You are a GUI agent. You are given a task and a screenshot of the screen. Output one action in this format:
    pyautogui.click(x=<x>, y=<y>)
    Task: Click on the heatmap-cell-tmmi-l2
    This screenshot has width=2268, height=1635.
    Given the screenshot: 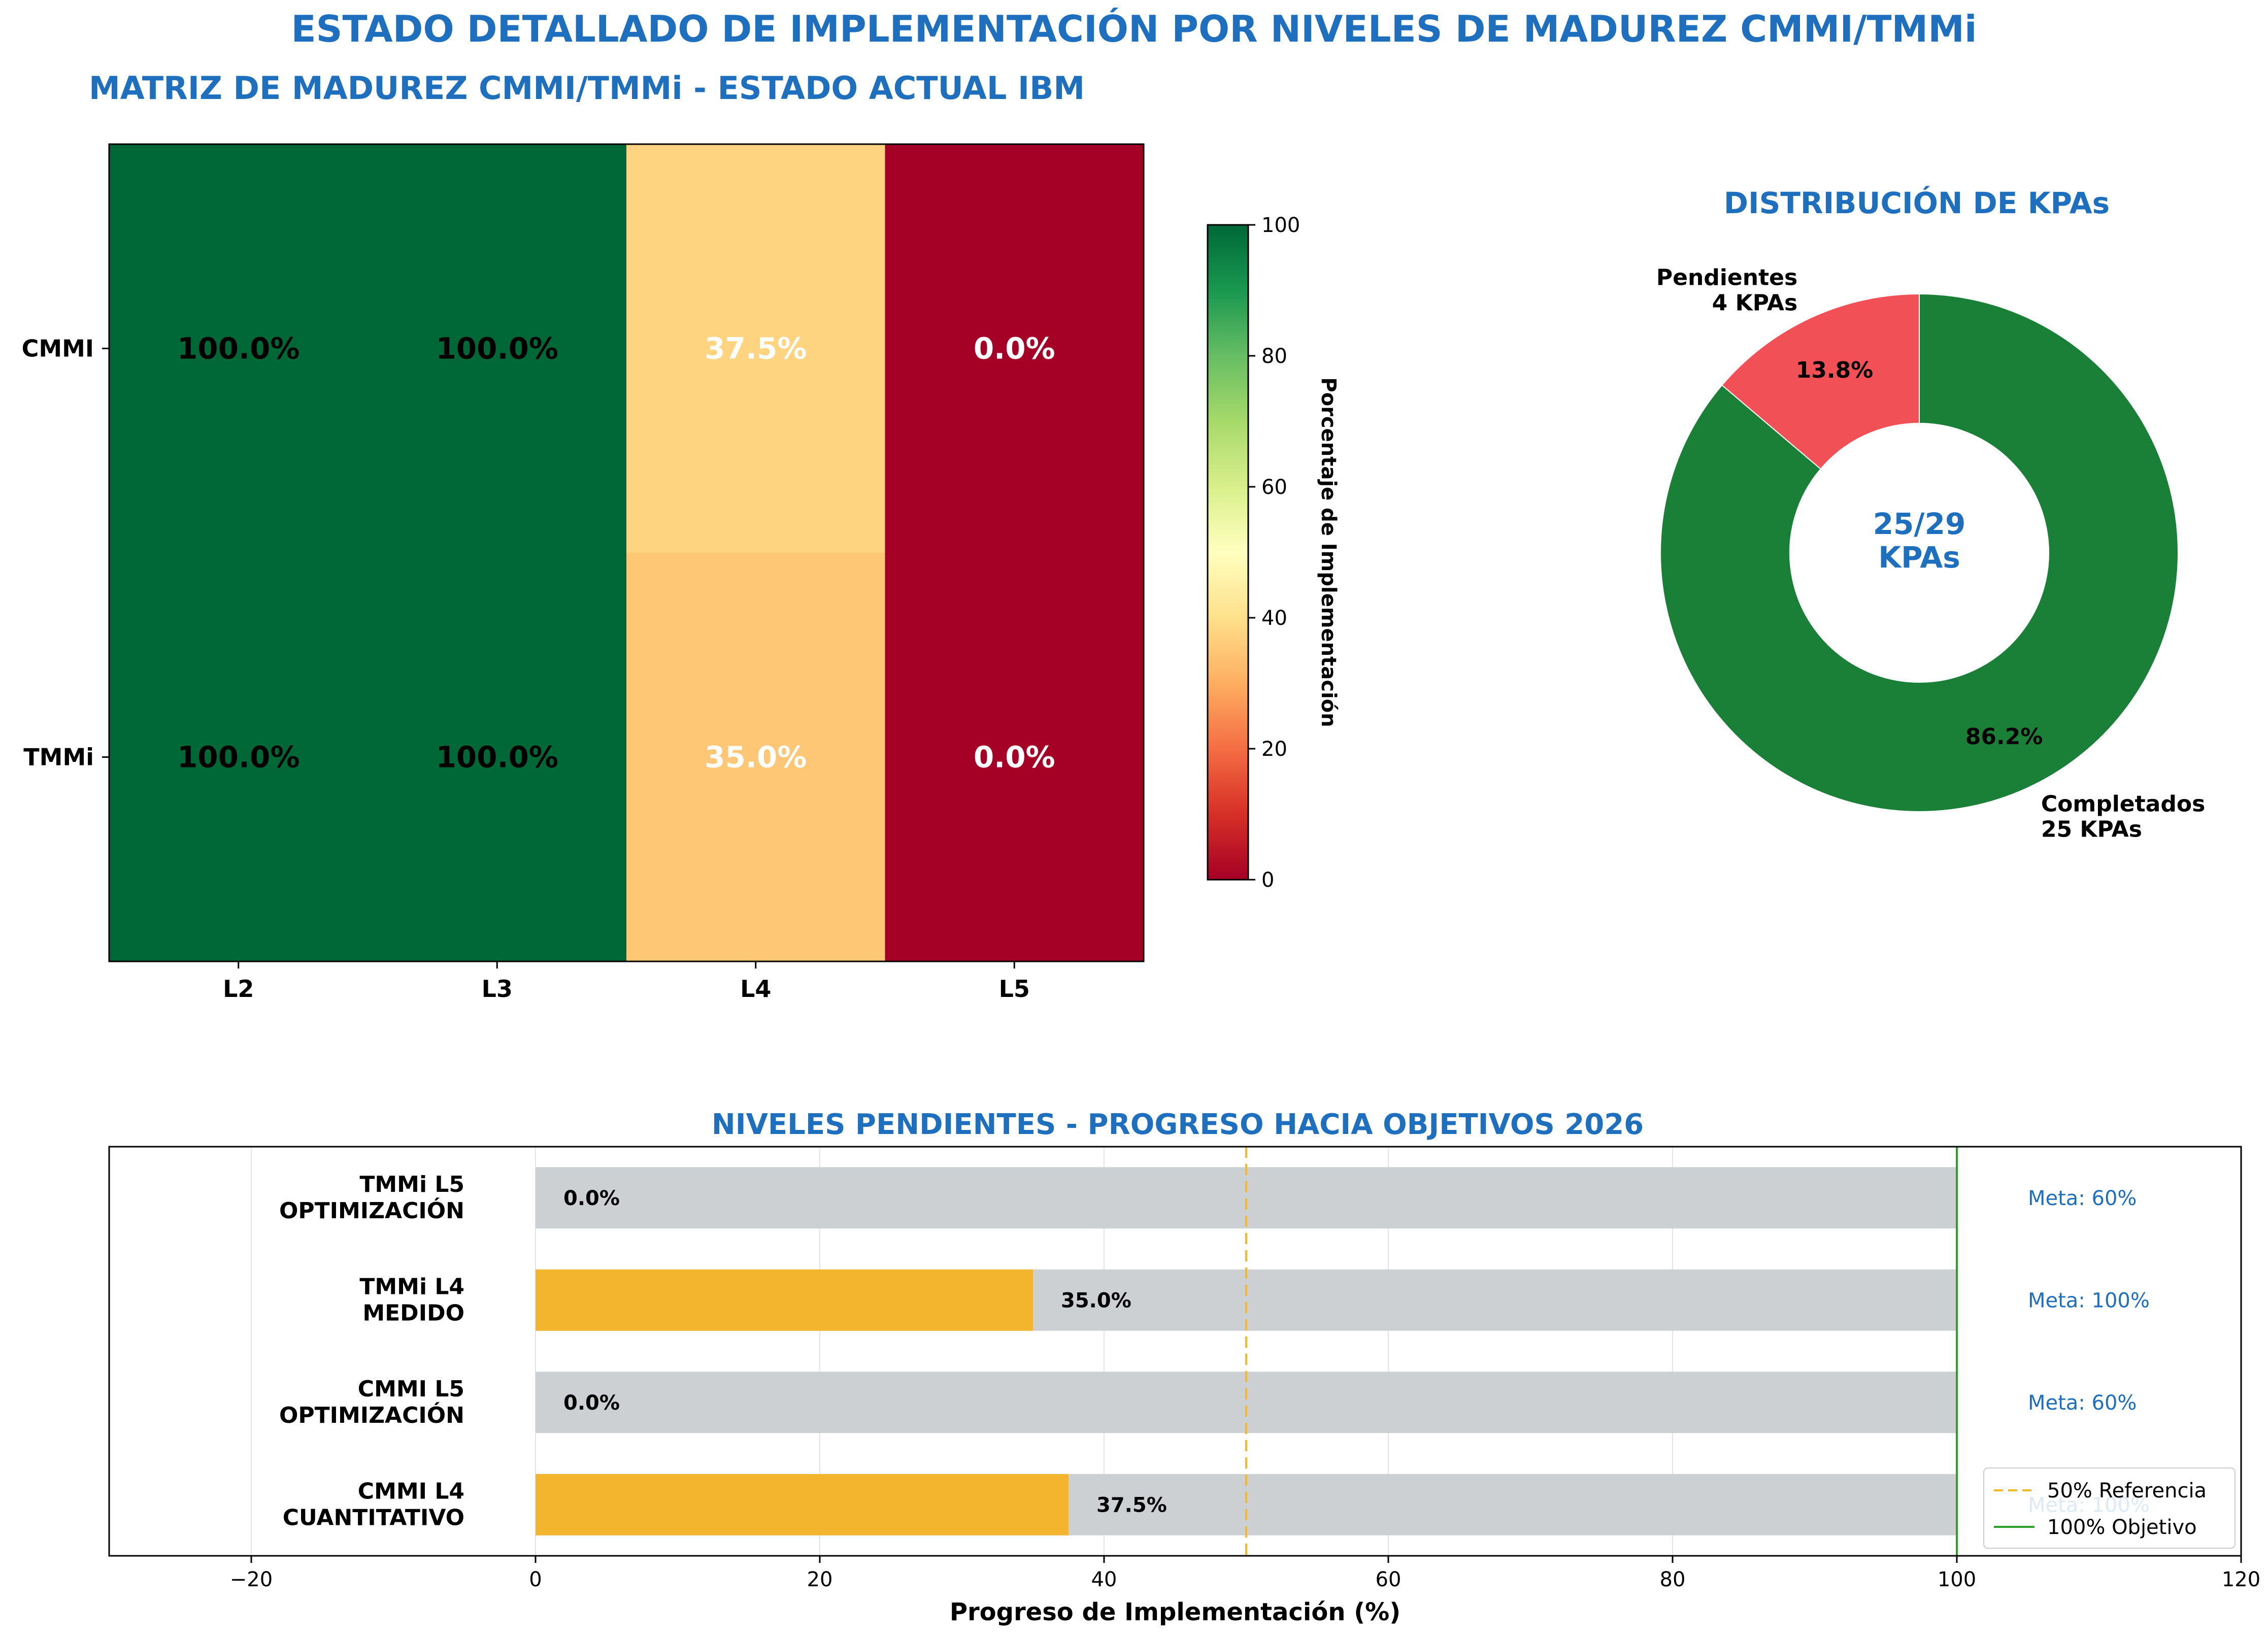 What is the action you would take?
    pyautogui.click(x=238, y=757)
    